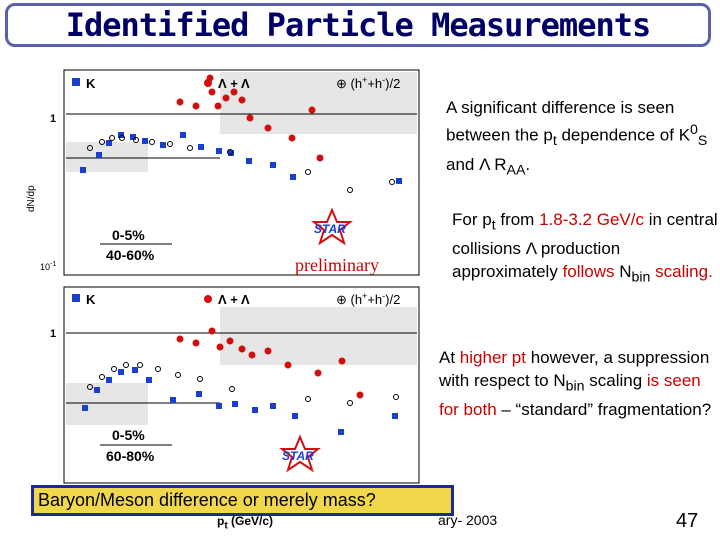 This screenshot has width=720, height=540. I want to click on slide-title: Identified Particle Measurements, so click(358, 25).